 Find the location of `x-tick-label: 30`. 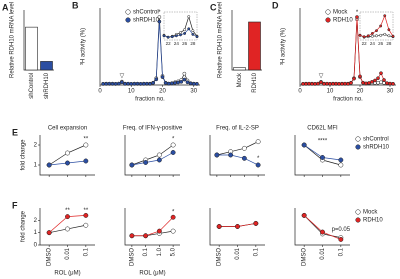

x-tick-label: 30 is located at coordinates (193, 92).